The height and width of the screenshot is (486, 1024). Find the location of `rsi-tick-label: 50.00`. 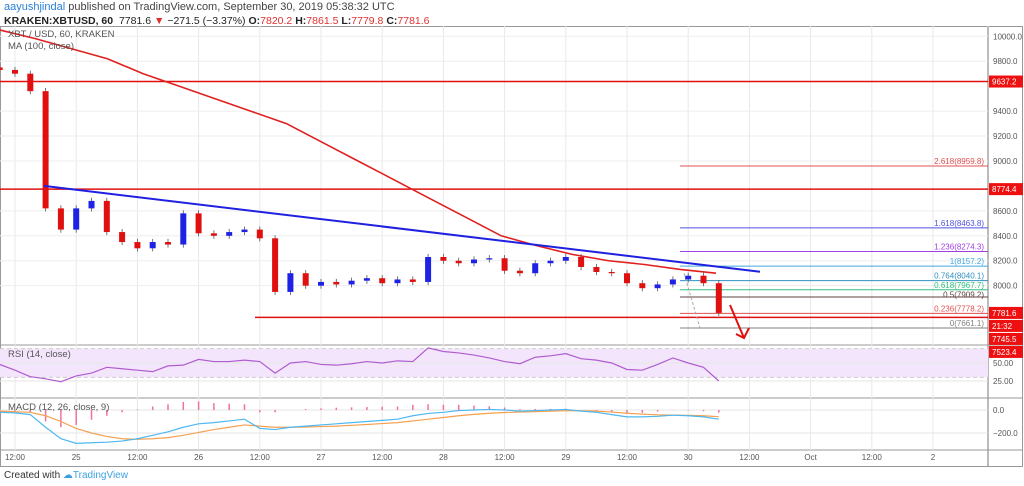

rsi-tick-label: 50.00 is located at coordinates (1003, 363).